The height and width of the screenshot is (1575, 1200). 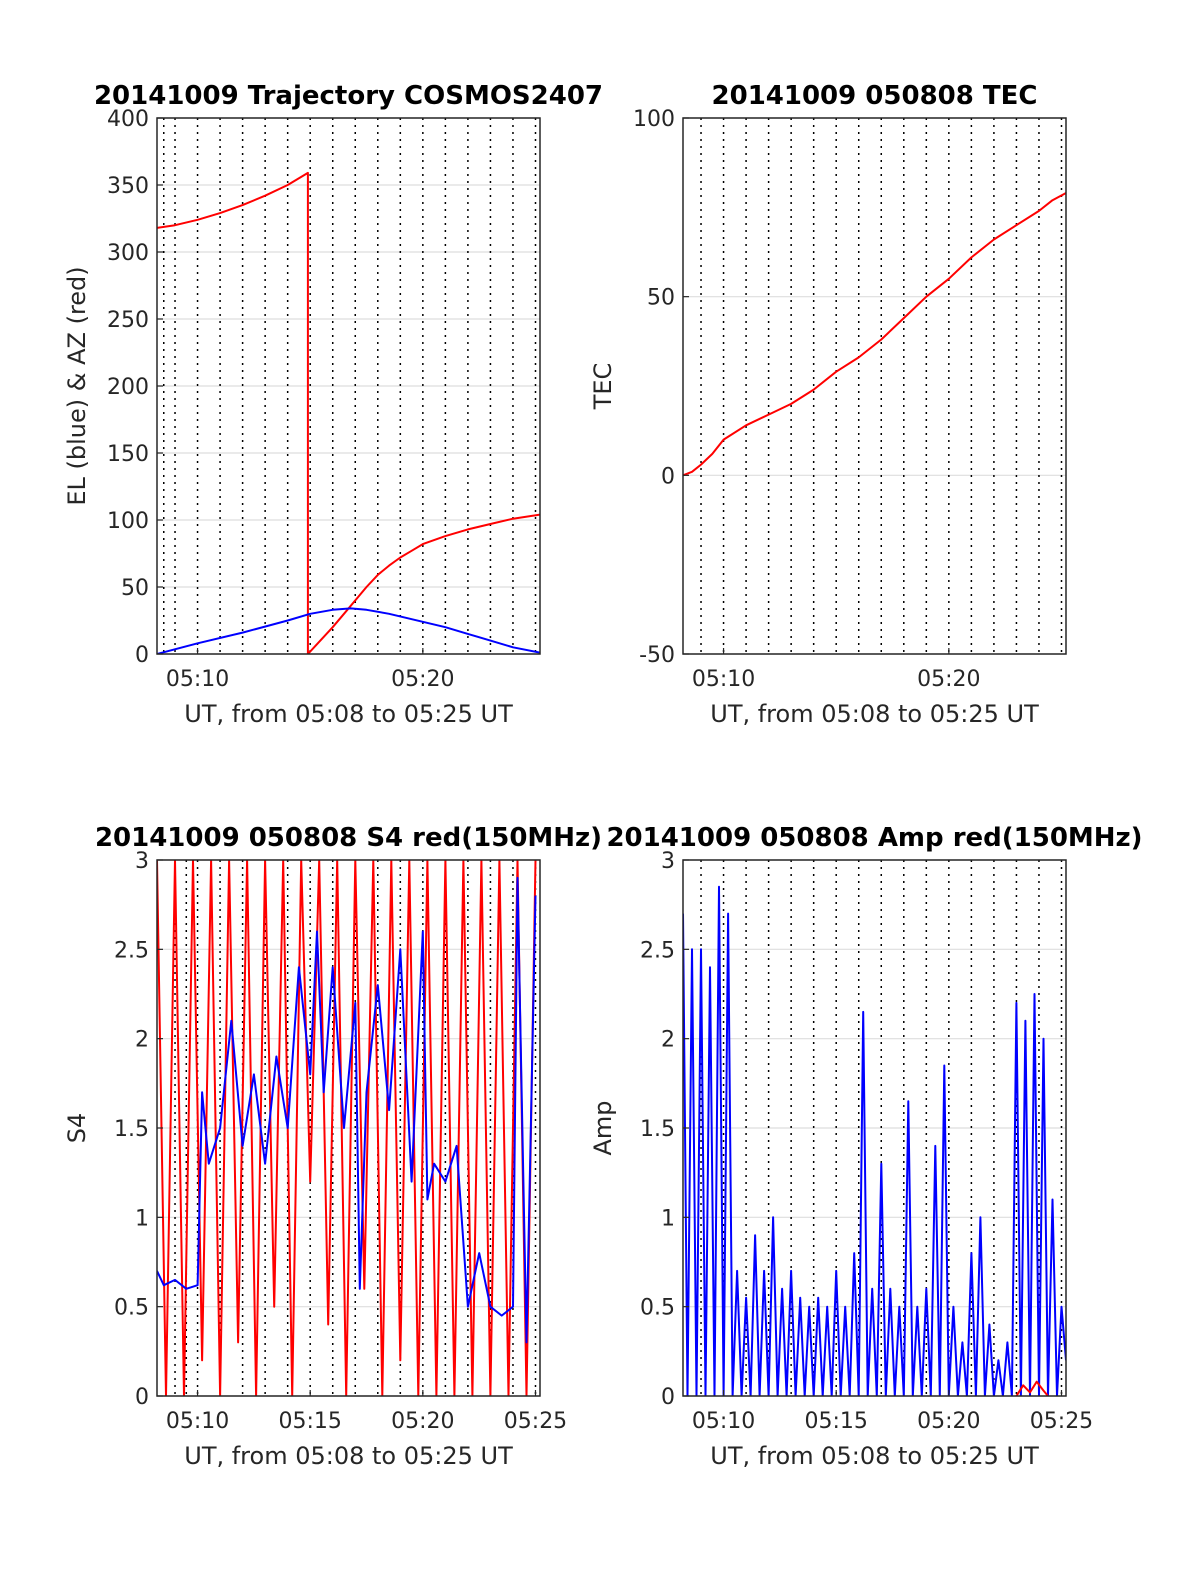 What do you see at coordinates (77, 385) in the screenshot?
I see `y-axis-label: EL (blue) & AZ (red)` at bounding box center [77, 385].